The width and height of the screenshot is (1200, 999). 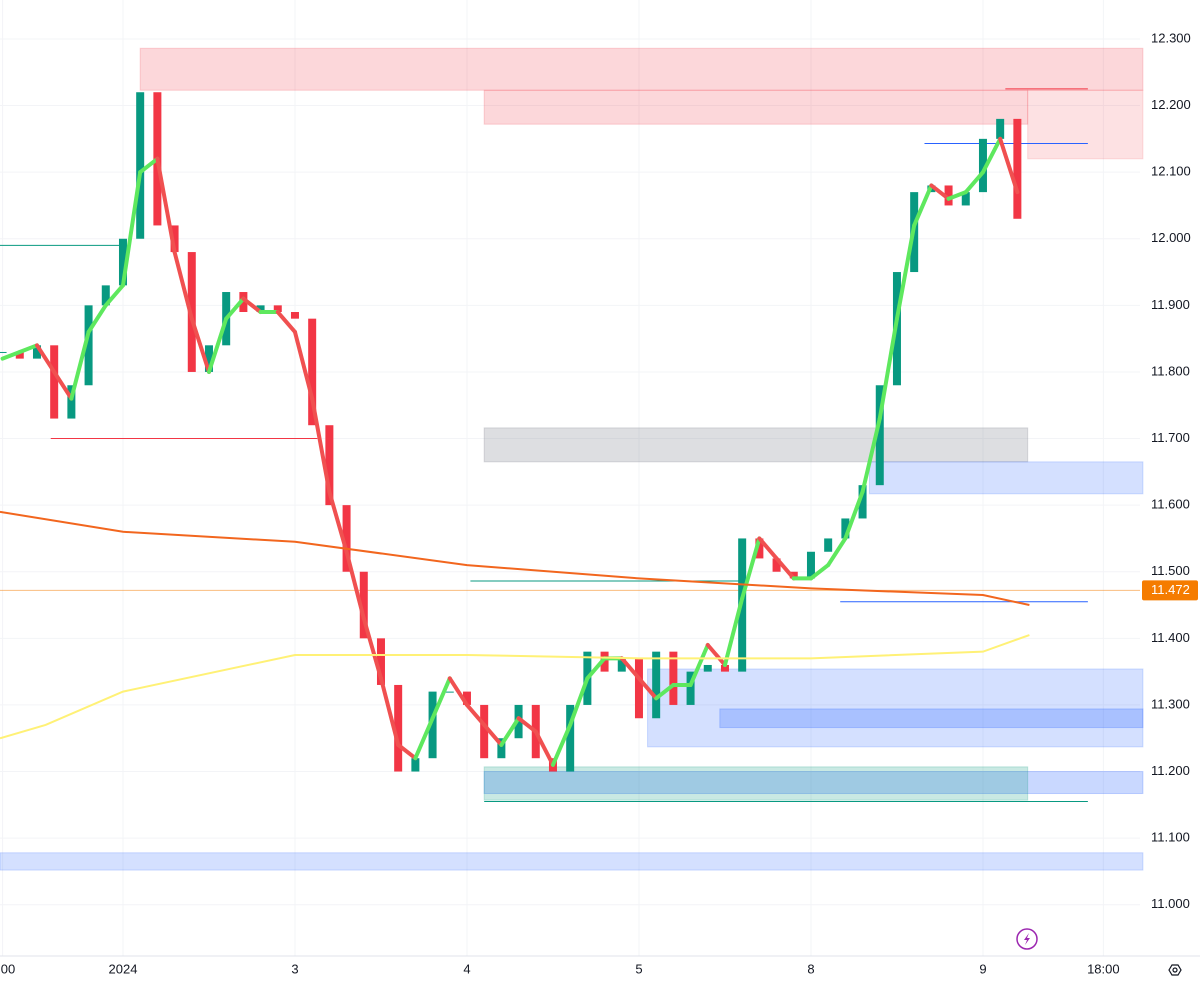 I want to click on y-tick-label: 12.300, so click(x=1171, y=37).